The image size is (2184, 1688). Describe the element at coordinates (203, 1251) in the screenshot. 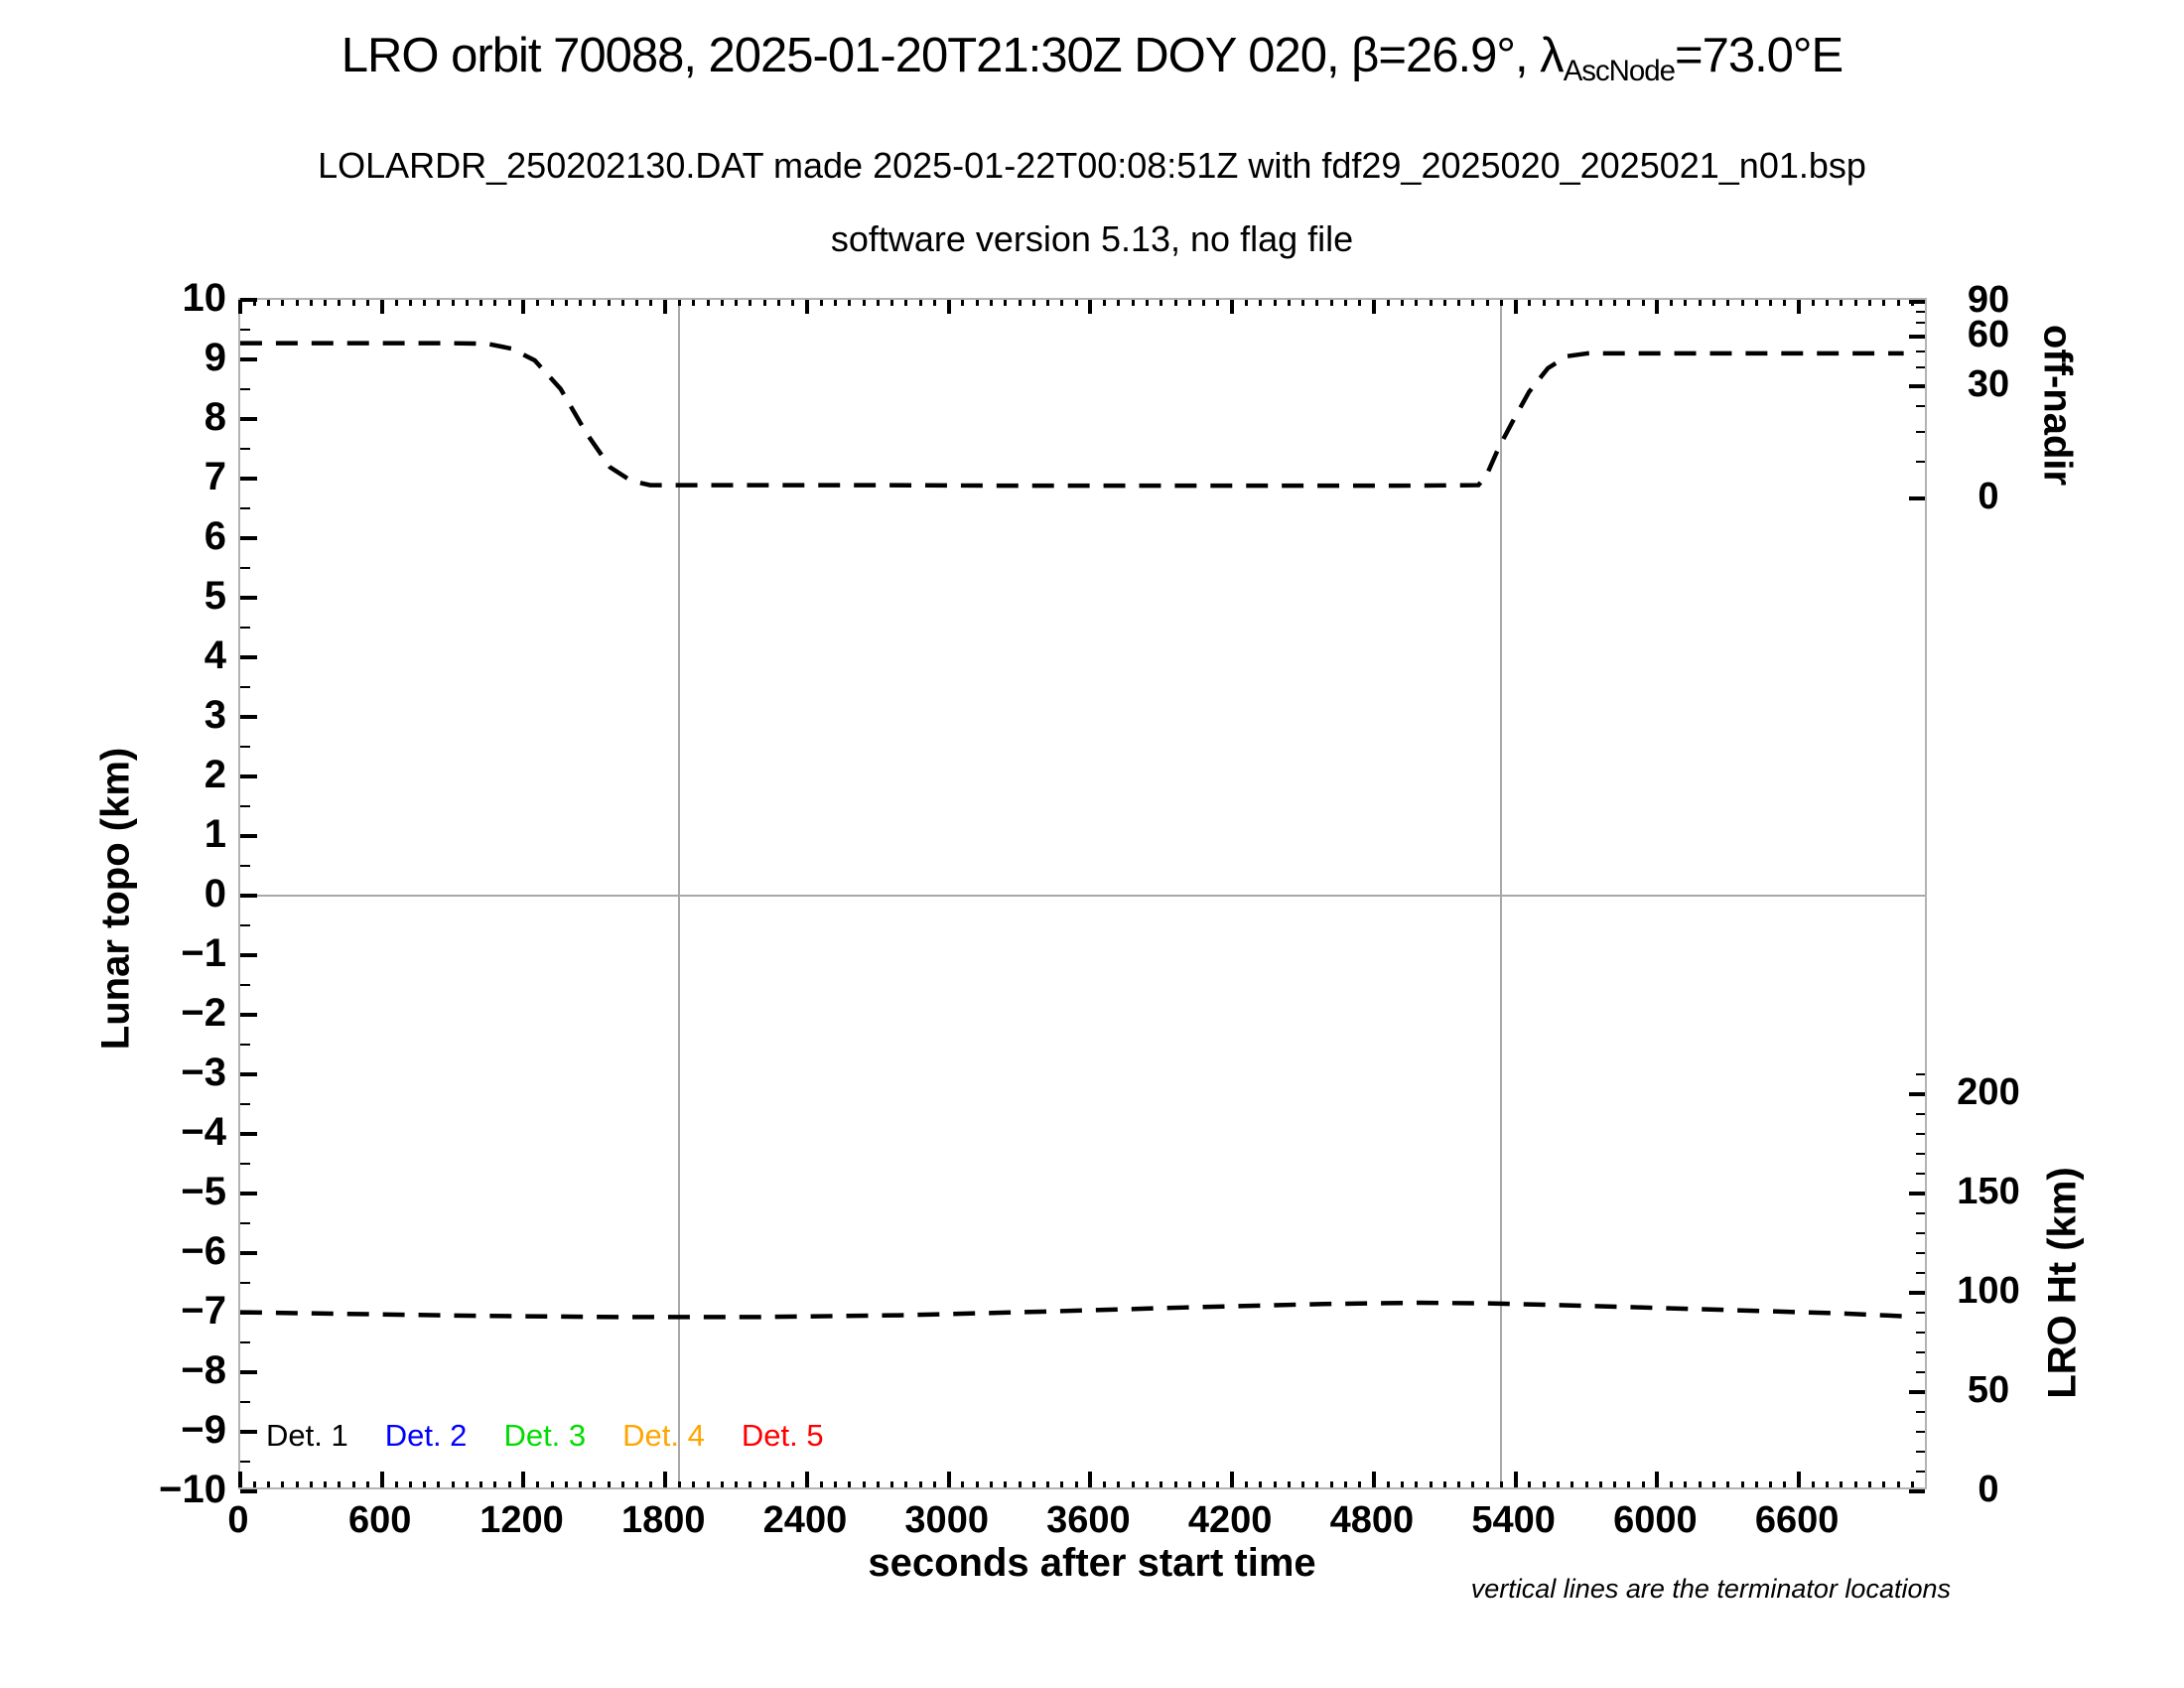

I see `left-tick-label: −6` at that location.